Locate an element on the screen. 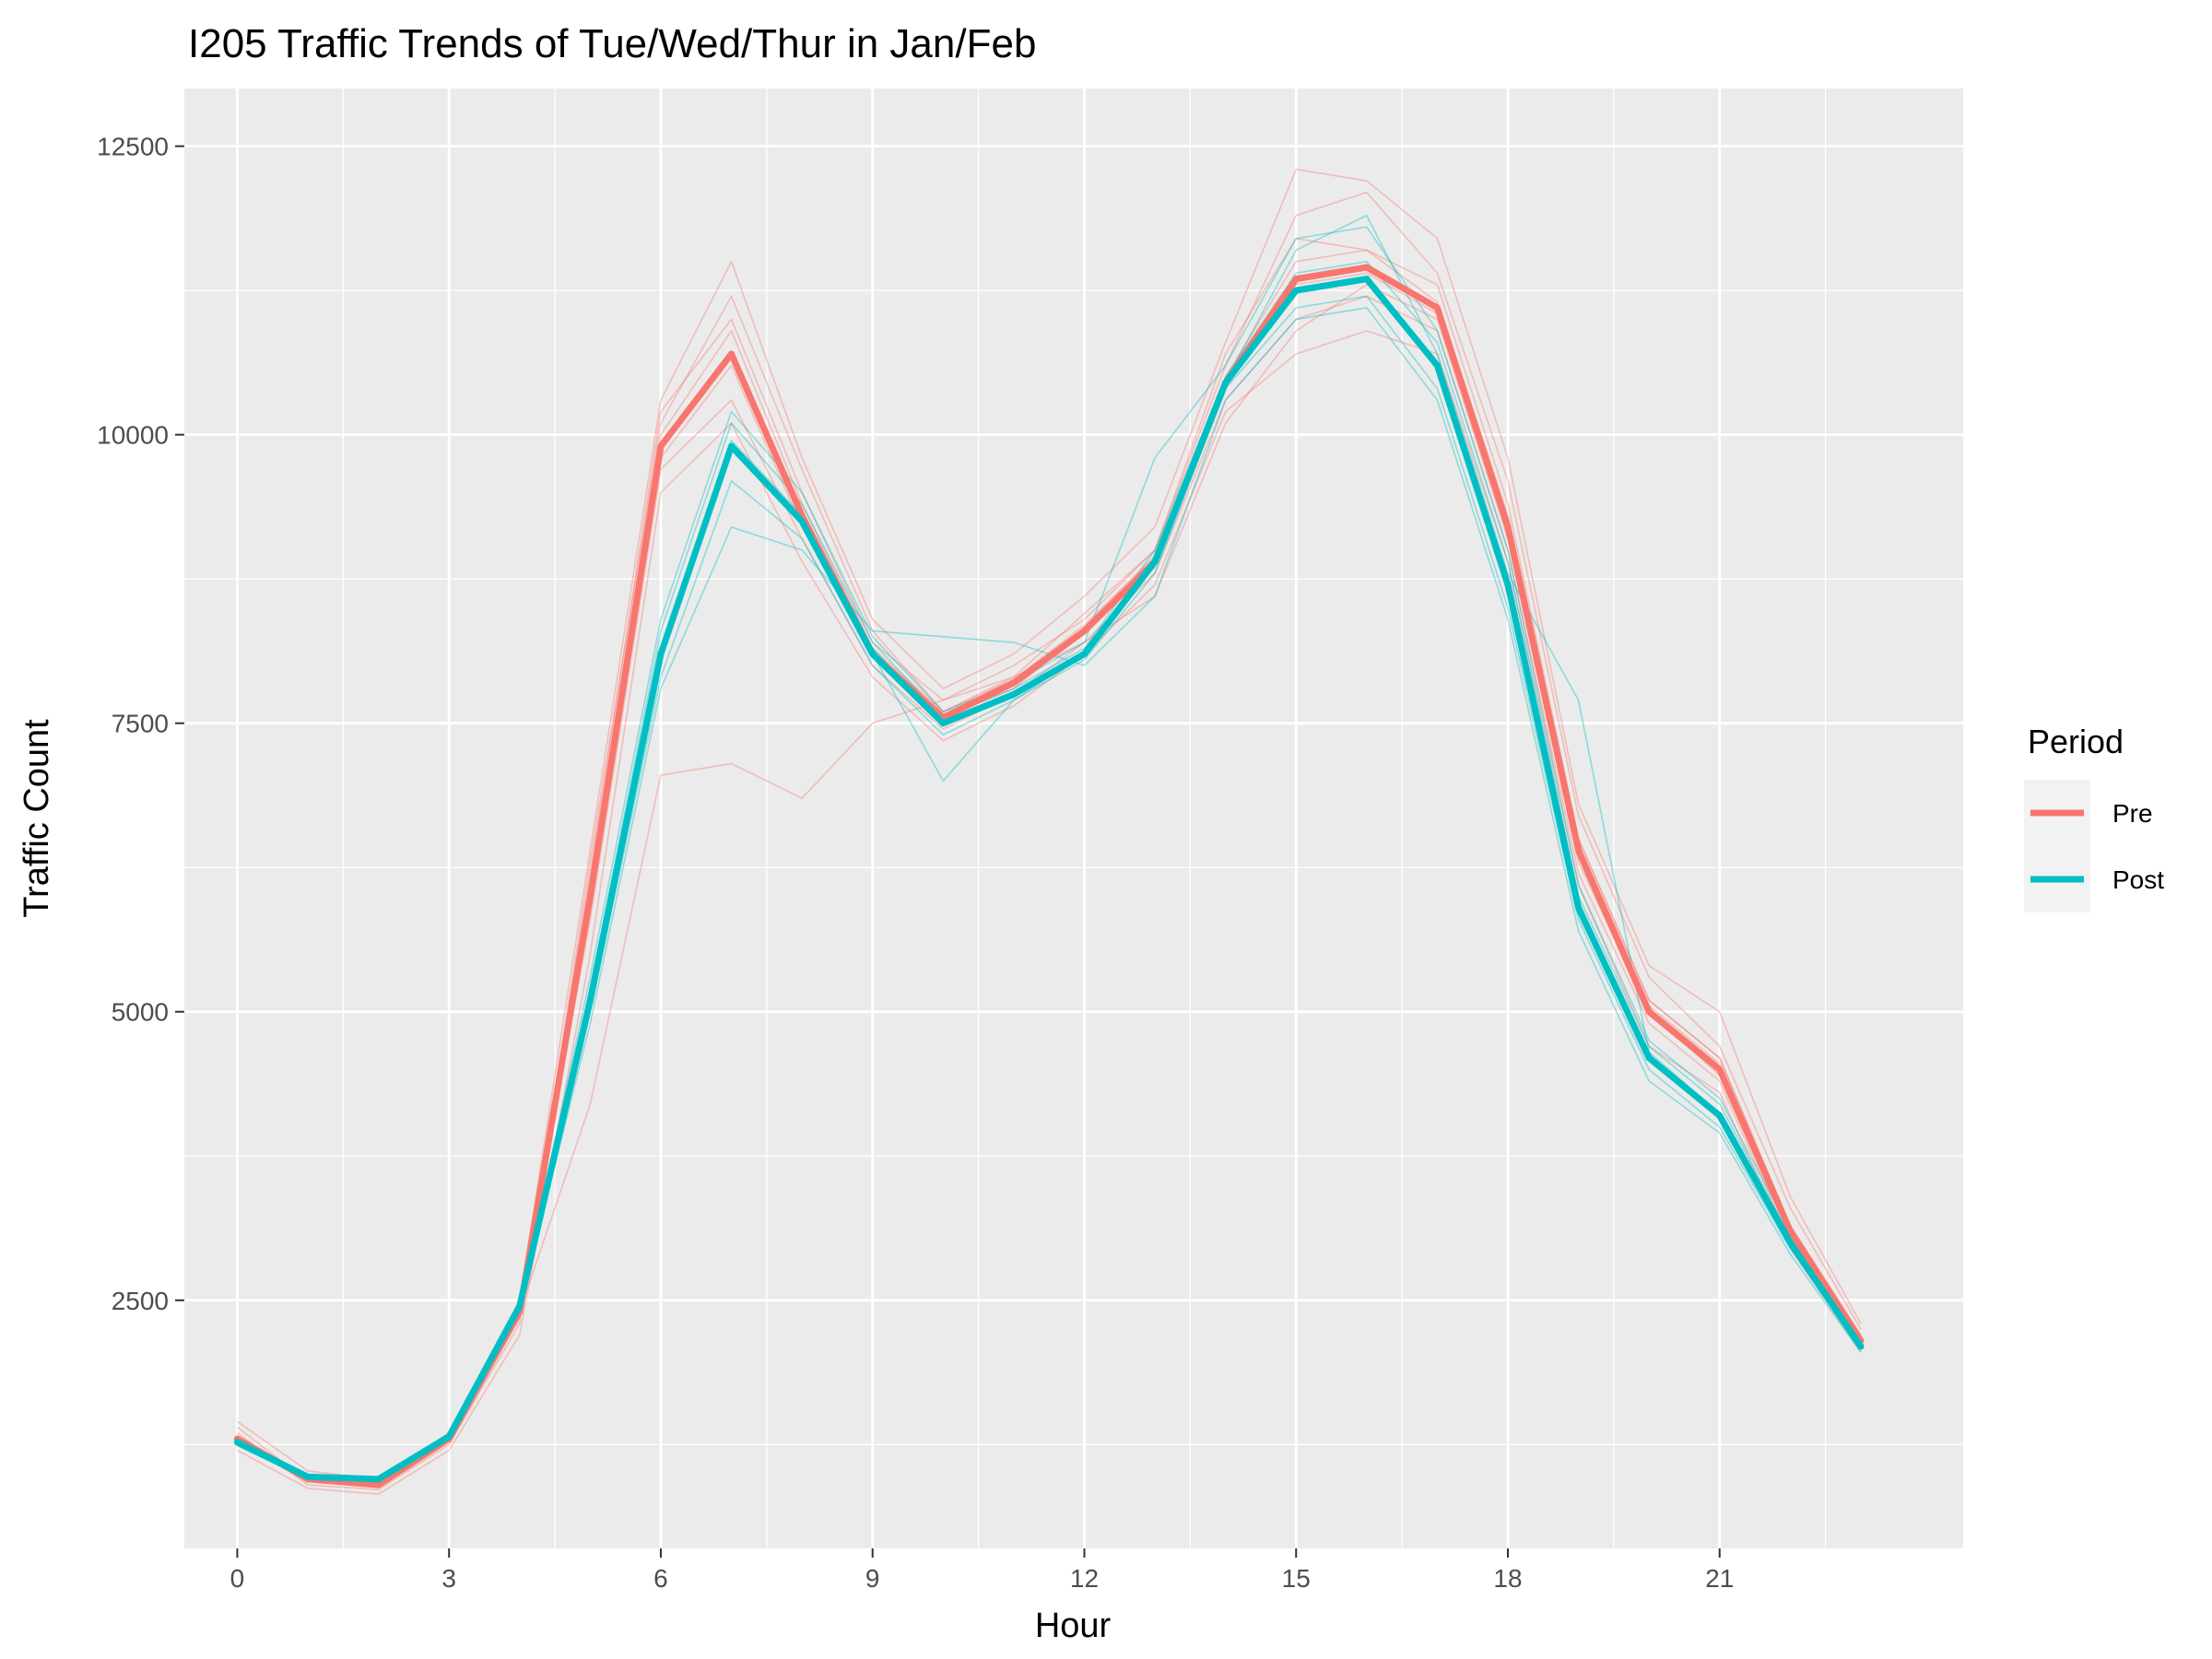 This screenshot has height=1659, width=2212. x-tick-label: 12 is located at coordinates (1084, 1578).